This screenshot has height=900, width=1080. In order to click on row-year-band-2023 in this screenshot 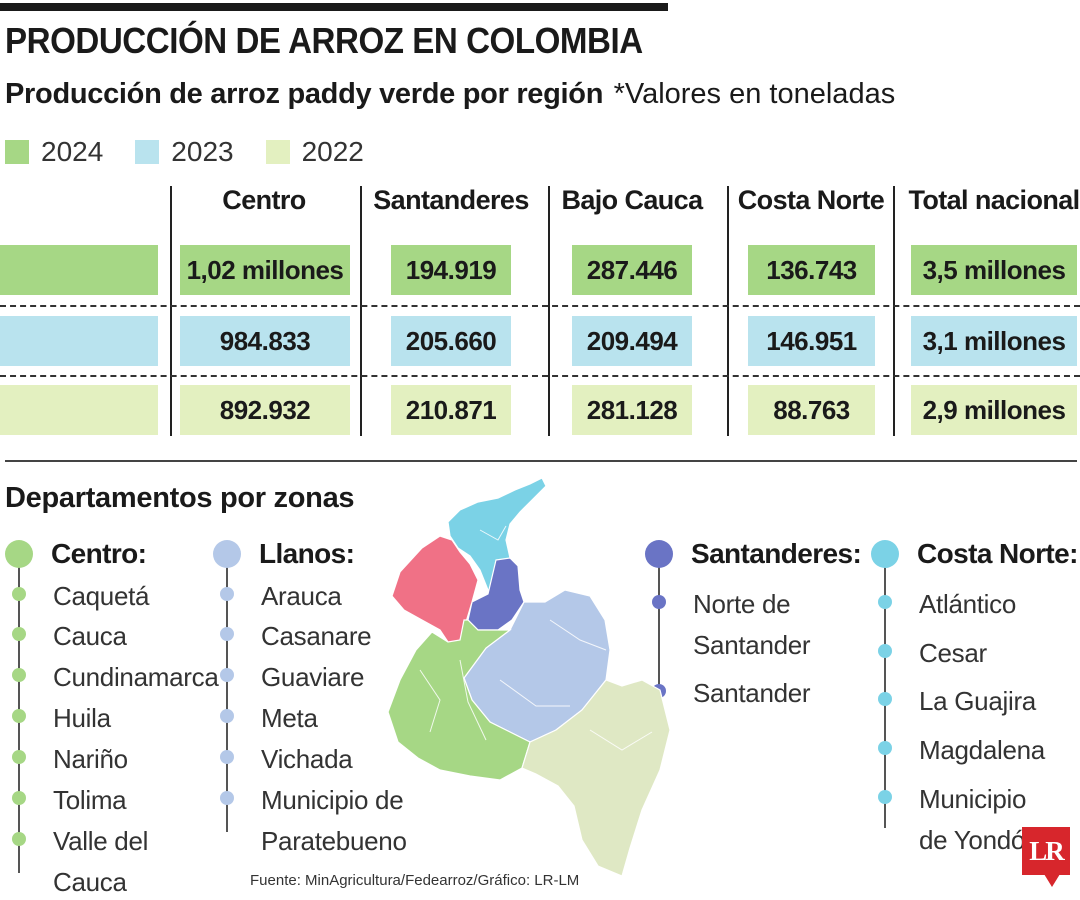, I will do `click(79, 341)`.